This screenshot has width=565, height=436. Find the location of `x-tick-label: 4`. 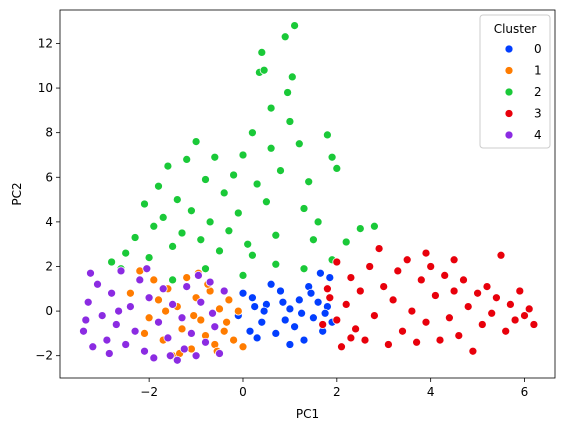

x-tick-label: 4 is located at coordinates (431, 392).